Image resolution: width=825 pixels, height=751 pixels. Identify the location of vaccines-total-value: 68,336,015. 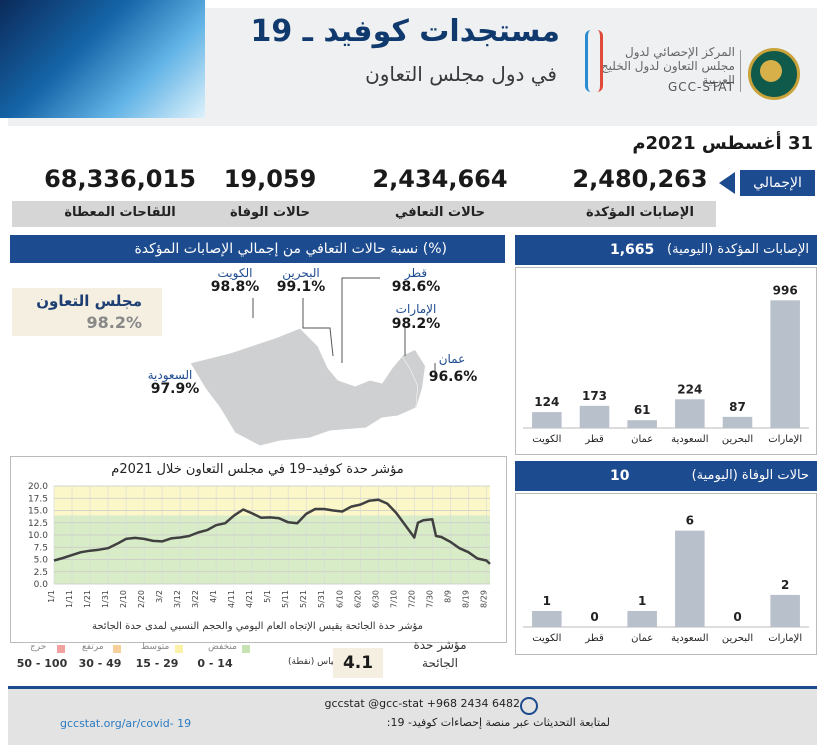
(120, 179).